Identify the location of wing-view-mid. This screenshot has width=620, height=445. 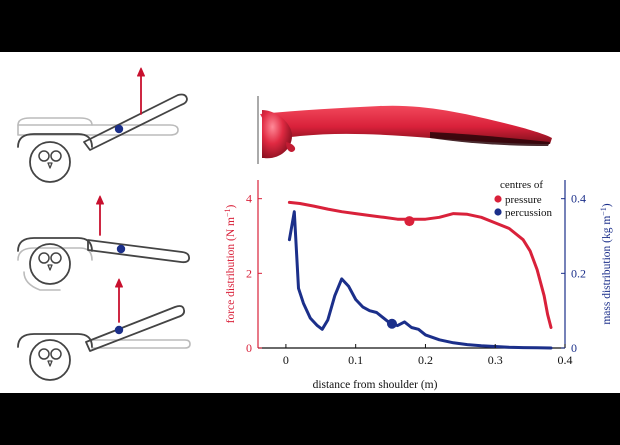
(104, 329).